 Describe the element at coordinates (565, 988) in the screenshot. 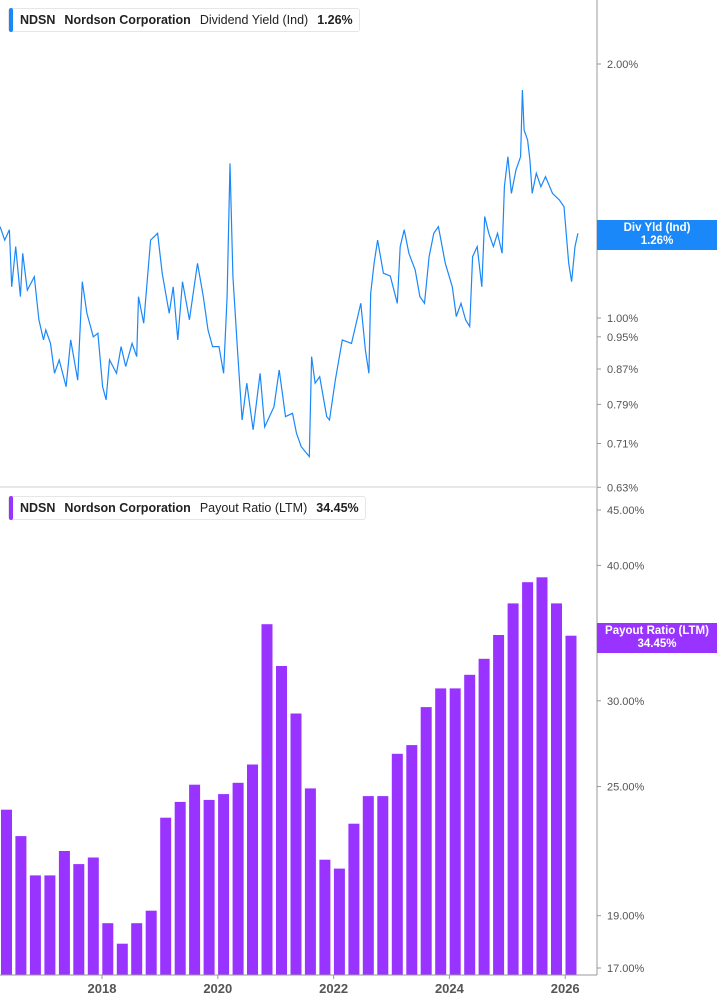

I see `x-tick-label: 2026` at that location.